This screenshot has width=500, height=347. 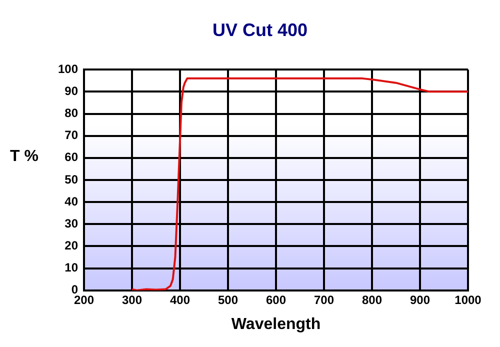 What do you see at coordinates (468, 299) in the screenshot?
I see `x-tick-label: 1000` at bounding box center [468, 299].